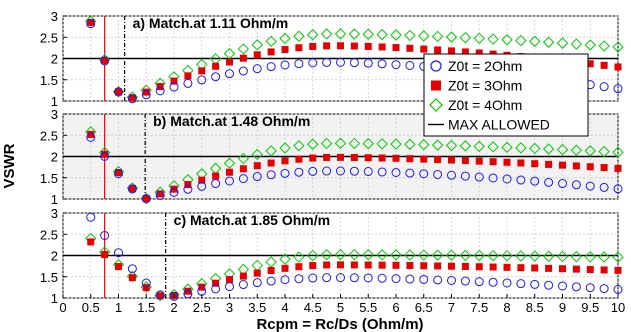 This screenshot has width=631, height=332. What do you see at coordinates (229, 307) in the screenshot?
I see `x-tick-label: 3` at bounding box center [229, 307].